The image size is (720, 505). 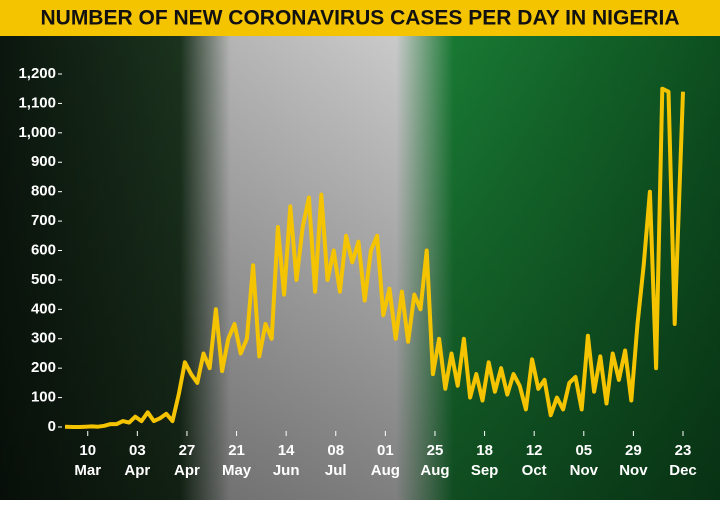 I want to click on y-tick-label: 800, so click(x=43, y=191).